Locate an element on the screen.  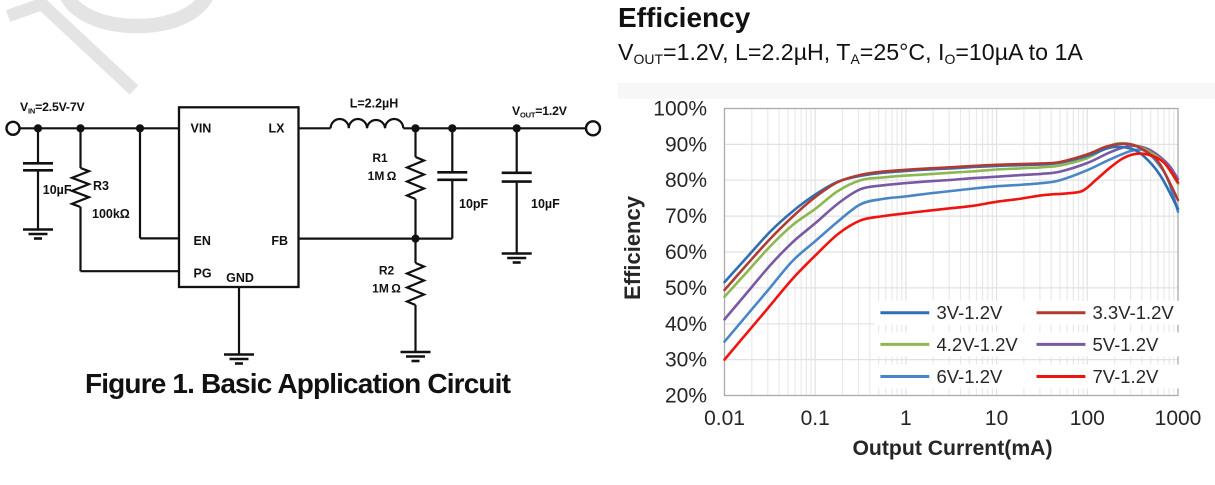
svg-text: 1 is located at coordinates (906, 418).